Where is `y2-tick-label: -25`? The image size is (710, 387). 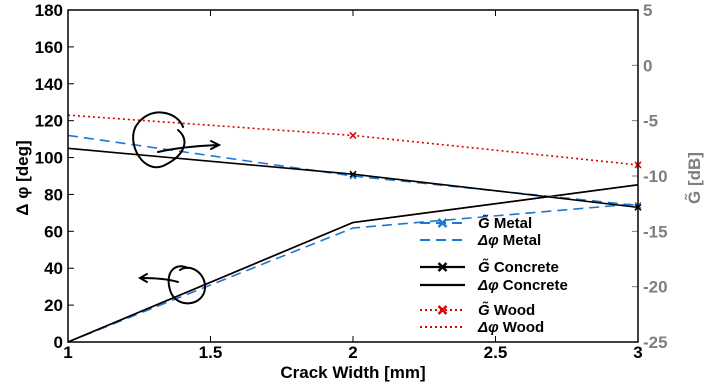 y2-tick-label: -25 is located at coordinates (655, 342).